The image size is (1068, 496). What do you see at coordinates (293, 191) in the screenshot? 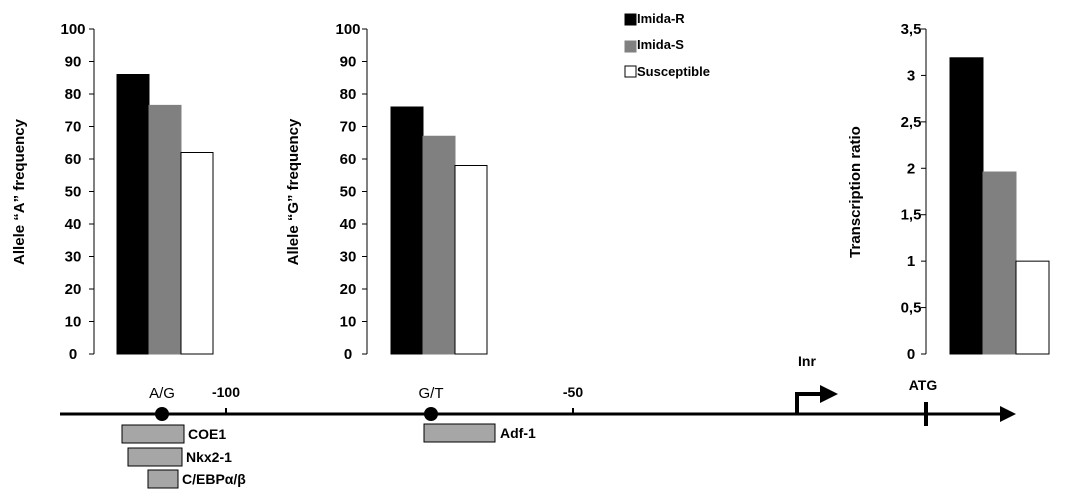
I see `y-axis-title: Allele “G” frequency` at bounding box center [293, 191].